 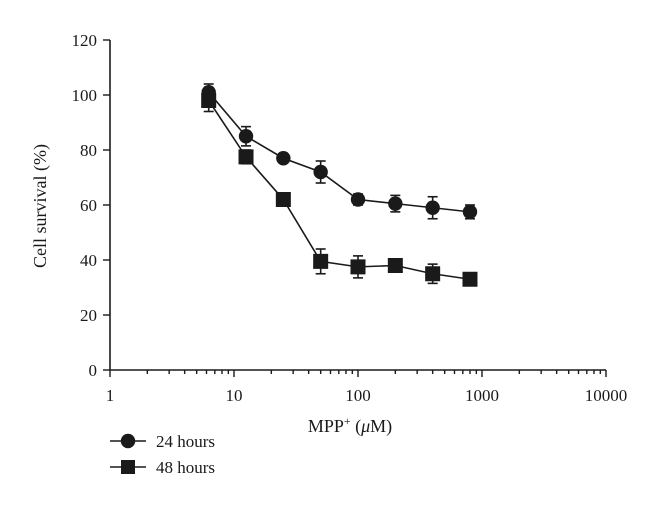 What do you see at coordinates (110, 395) in the screenshot?
I see `x-tick-label: 1` at bounding box center [110, 395].